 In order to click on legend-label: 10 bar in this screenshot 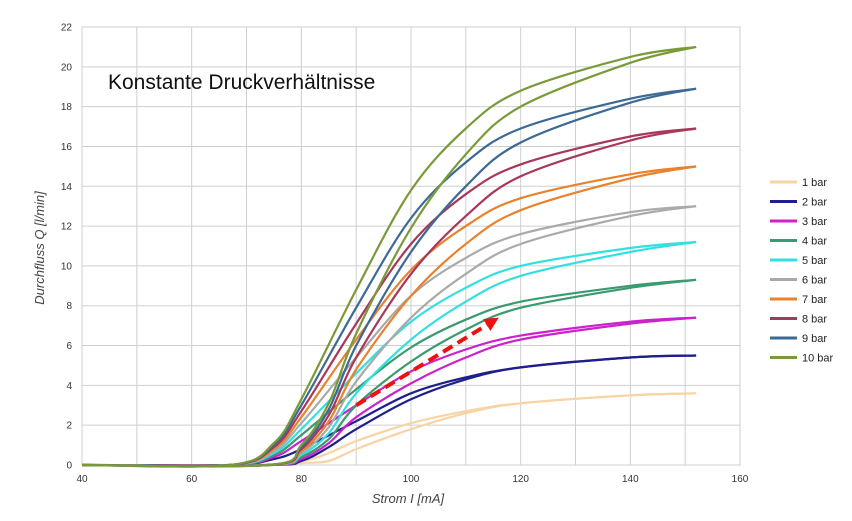, I will do `click(818, 359)`.